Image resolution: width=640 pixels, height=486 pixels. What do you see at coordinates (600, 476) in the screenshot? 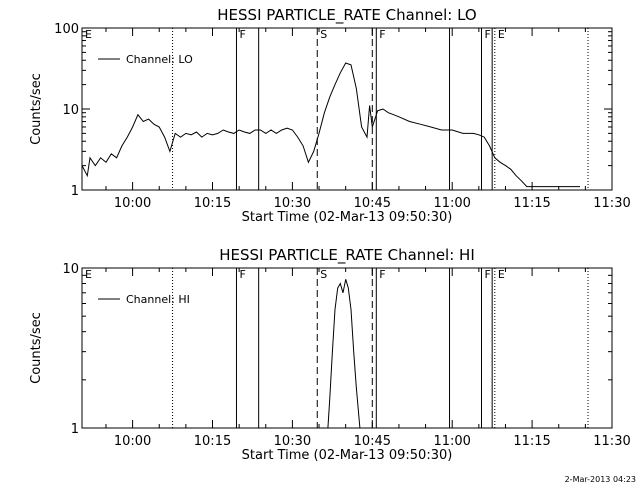
I see `footer-timestamp-holder: 2-Mar-2013 04:23` at bounding box center [600, 476].